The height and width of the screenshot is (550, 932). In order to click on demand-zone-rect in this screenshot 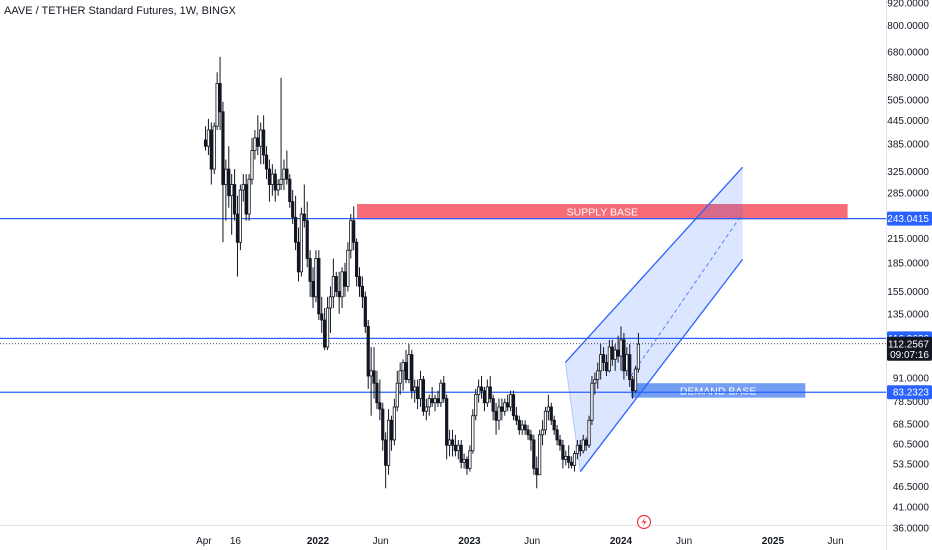, I will do `click(718, 390)`.